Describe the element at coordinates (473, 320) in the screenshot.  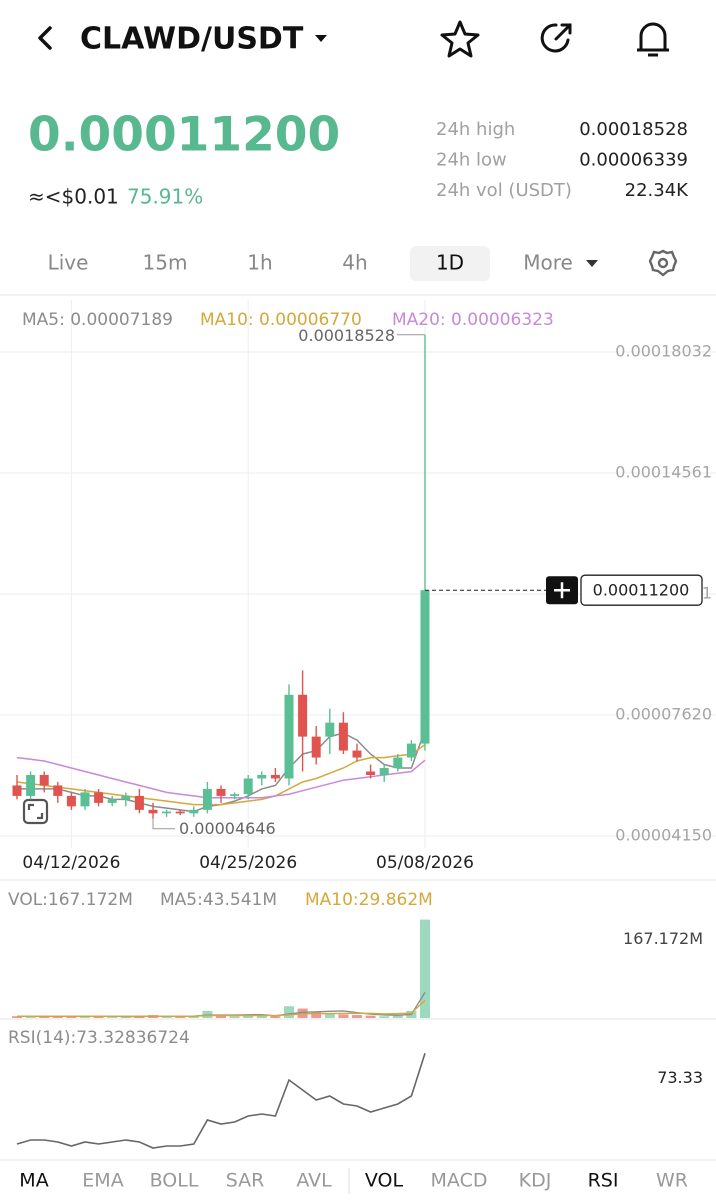
I see `legend-entry: MA20: 0.00006323` at that location.